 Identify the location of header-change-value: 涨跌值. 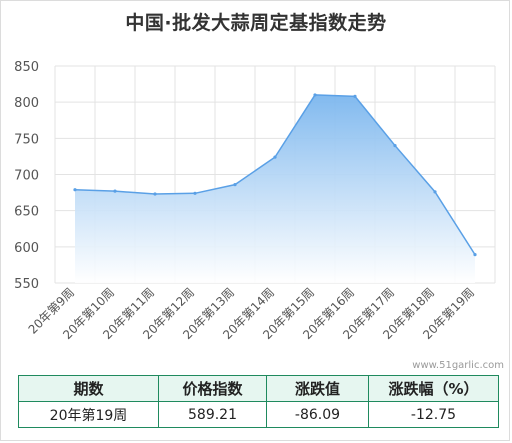
(317, 388).